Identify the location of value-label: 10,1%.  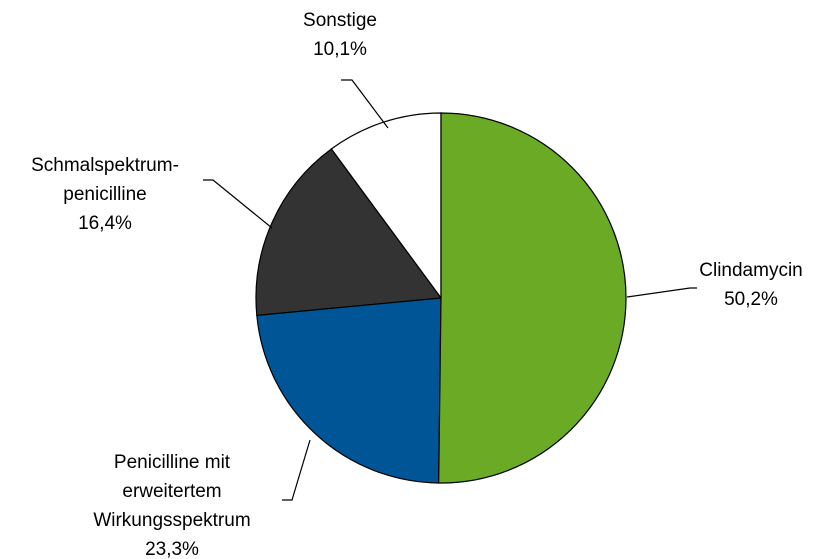
(340, 49).